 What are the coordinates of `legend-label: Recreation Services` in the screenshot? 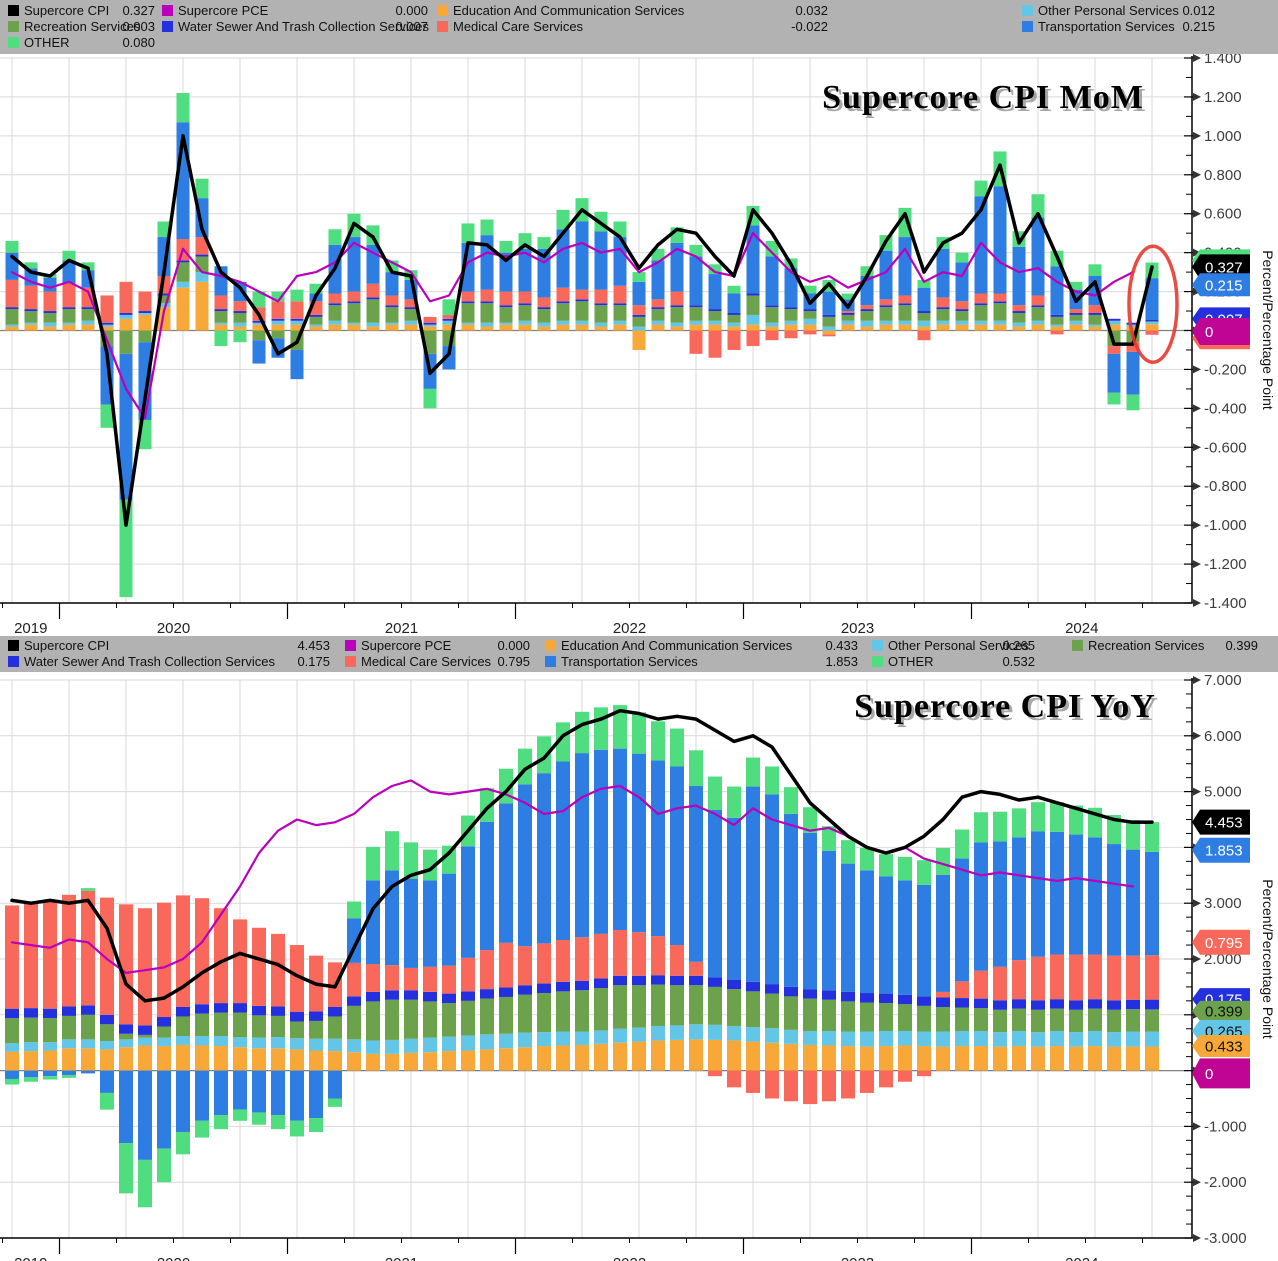 It's located at (1146, 645).